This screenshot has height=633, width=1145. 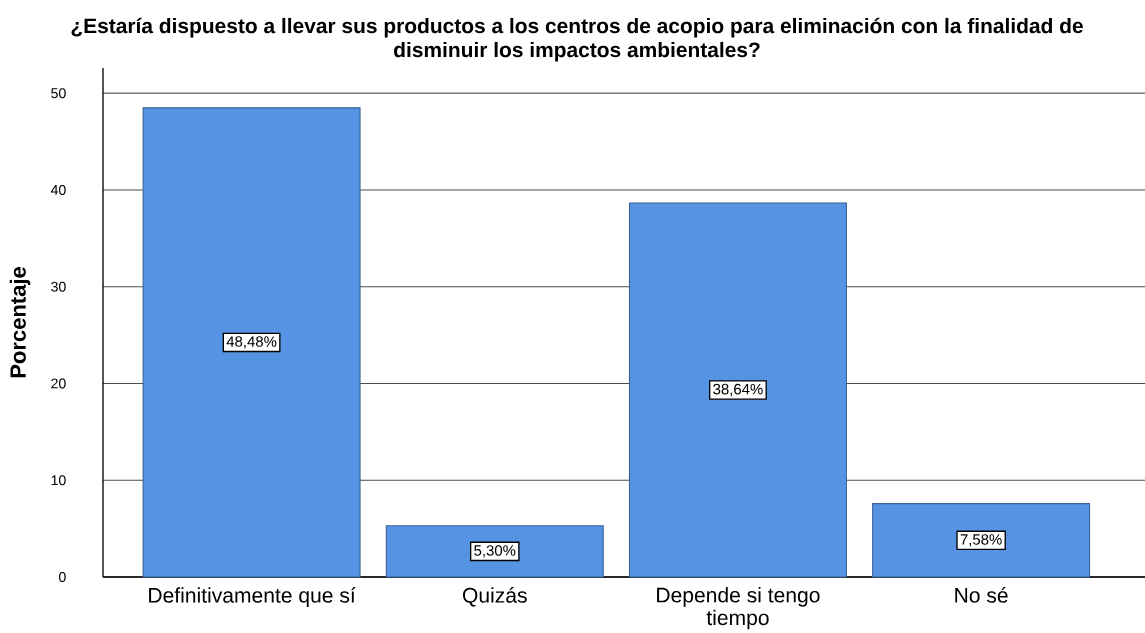 What do you see at coordinates (252, 597) in the screenshot?
I see `x-tick-label: Definitivamente que sí` at bounding box center [252, 597].